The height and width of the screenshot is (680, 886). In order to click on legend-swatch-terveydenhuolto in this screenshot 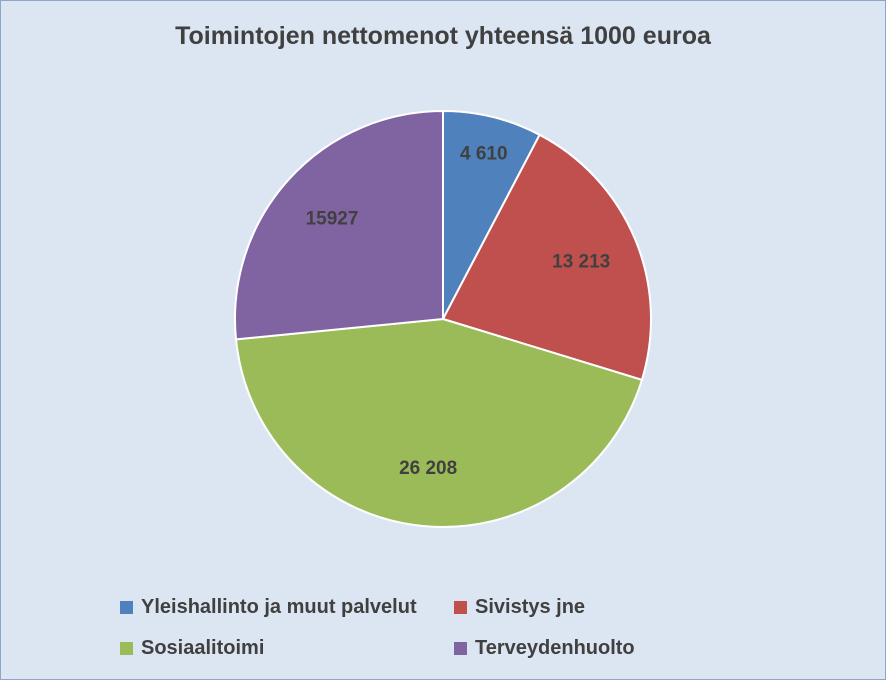, I will do `click(460, 648)`.